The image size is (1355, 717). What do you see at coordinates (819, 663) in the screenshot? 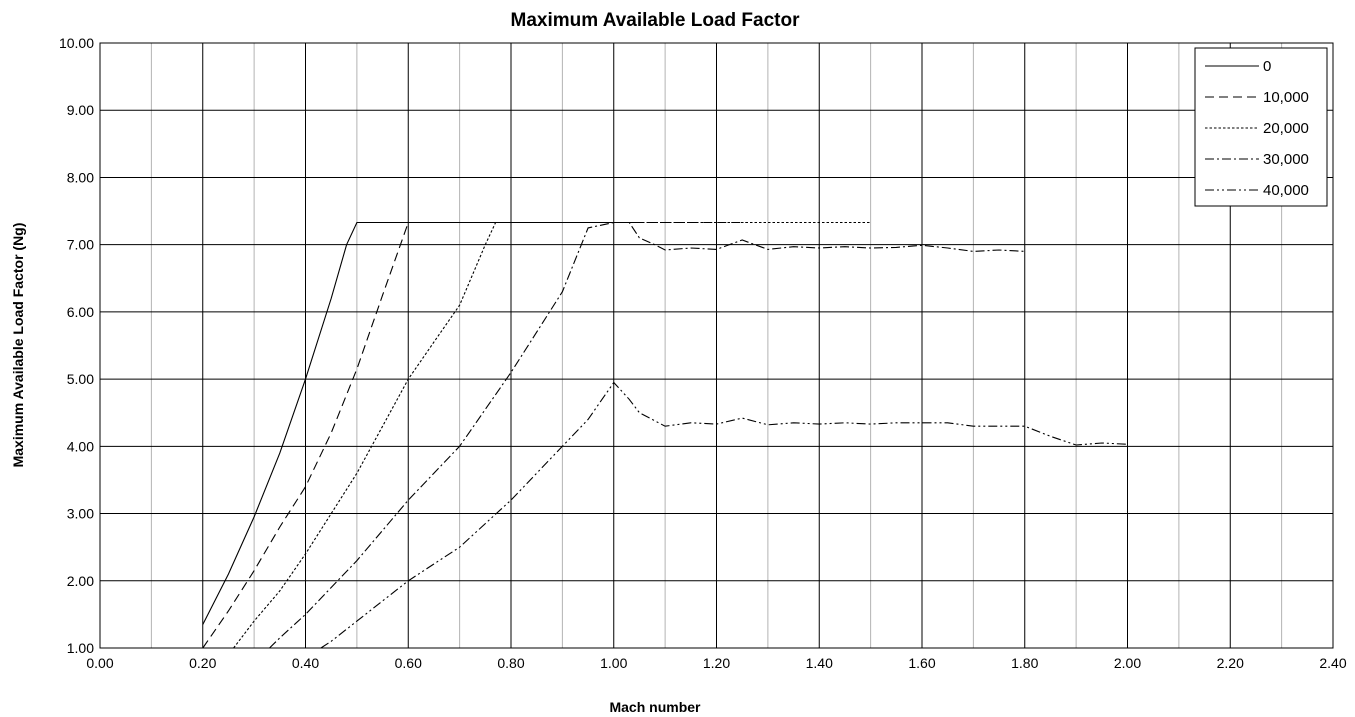
I see `x-tick-label: 1.40` at bounding box center [819, 663].